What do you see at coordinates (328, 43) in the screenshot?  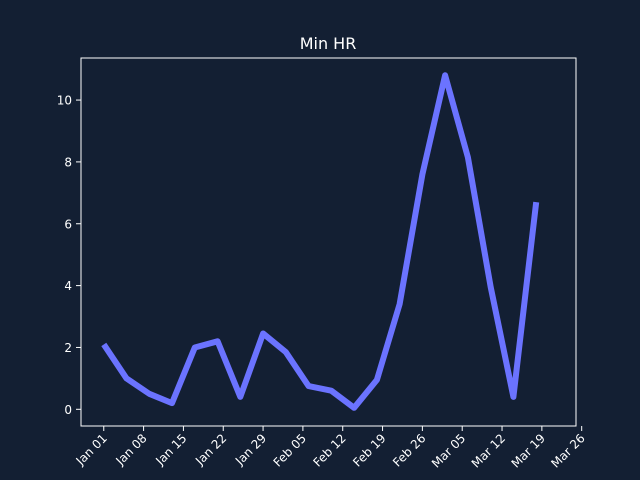 I see `chart-title: Min HR` at bounding box center [328, 43].